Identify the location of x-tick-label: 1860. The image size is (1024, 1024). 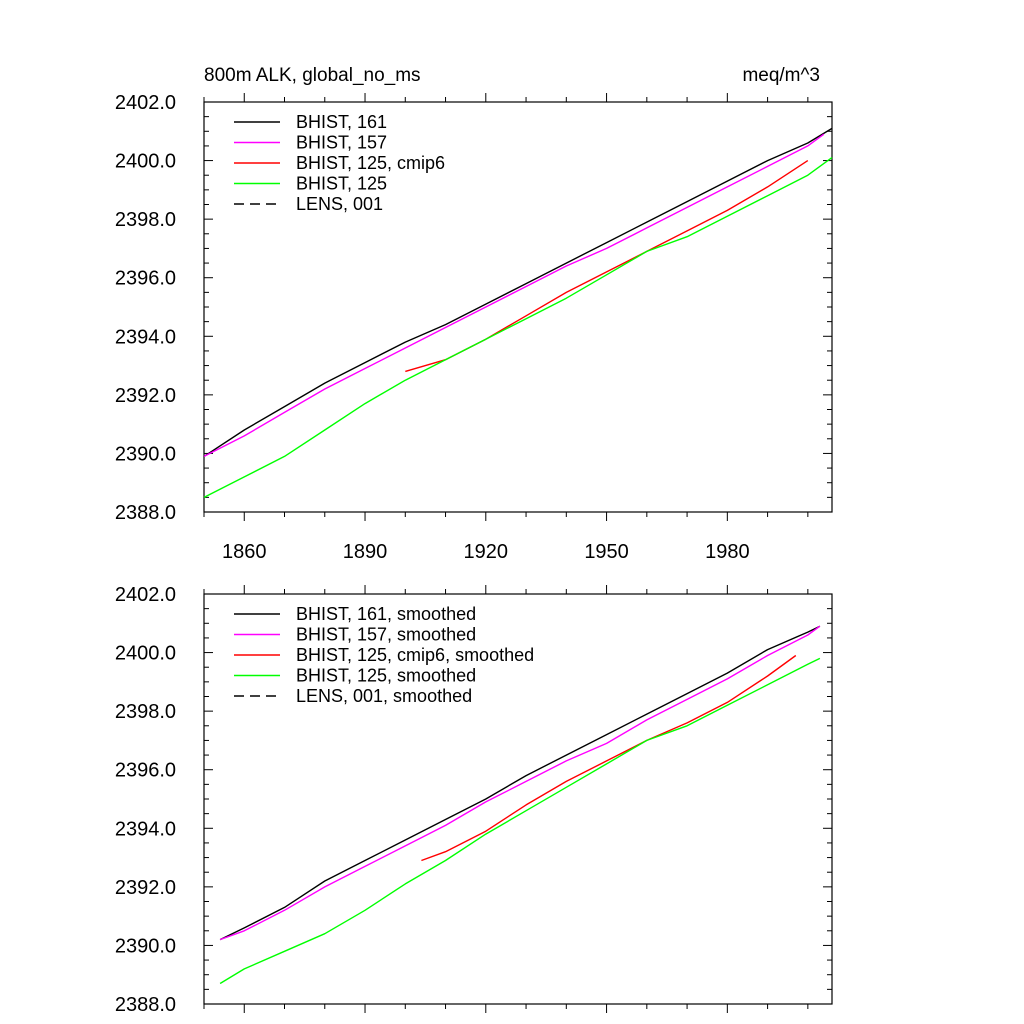
(244, 552).